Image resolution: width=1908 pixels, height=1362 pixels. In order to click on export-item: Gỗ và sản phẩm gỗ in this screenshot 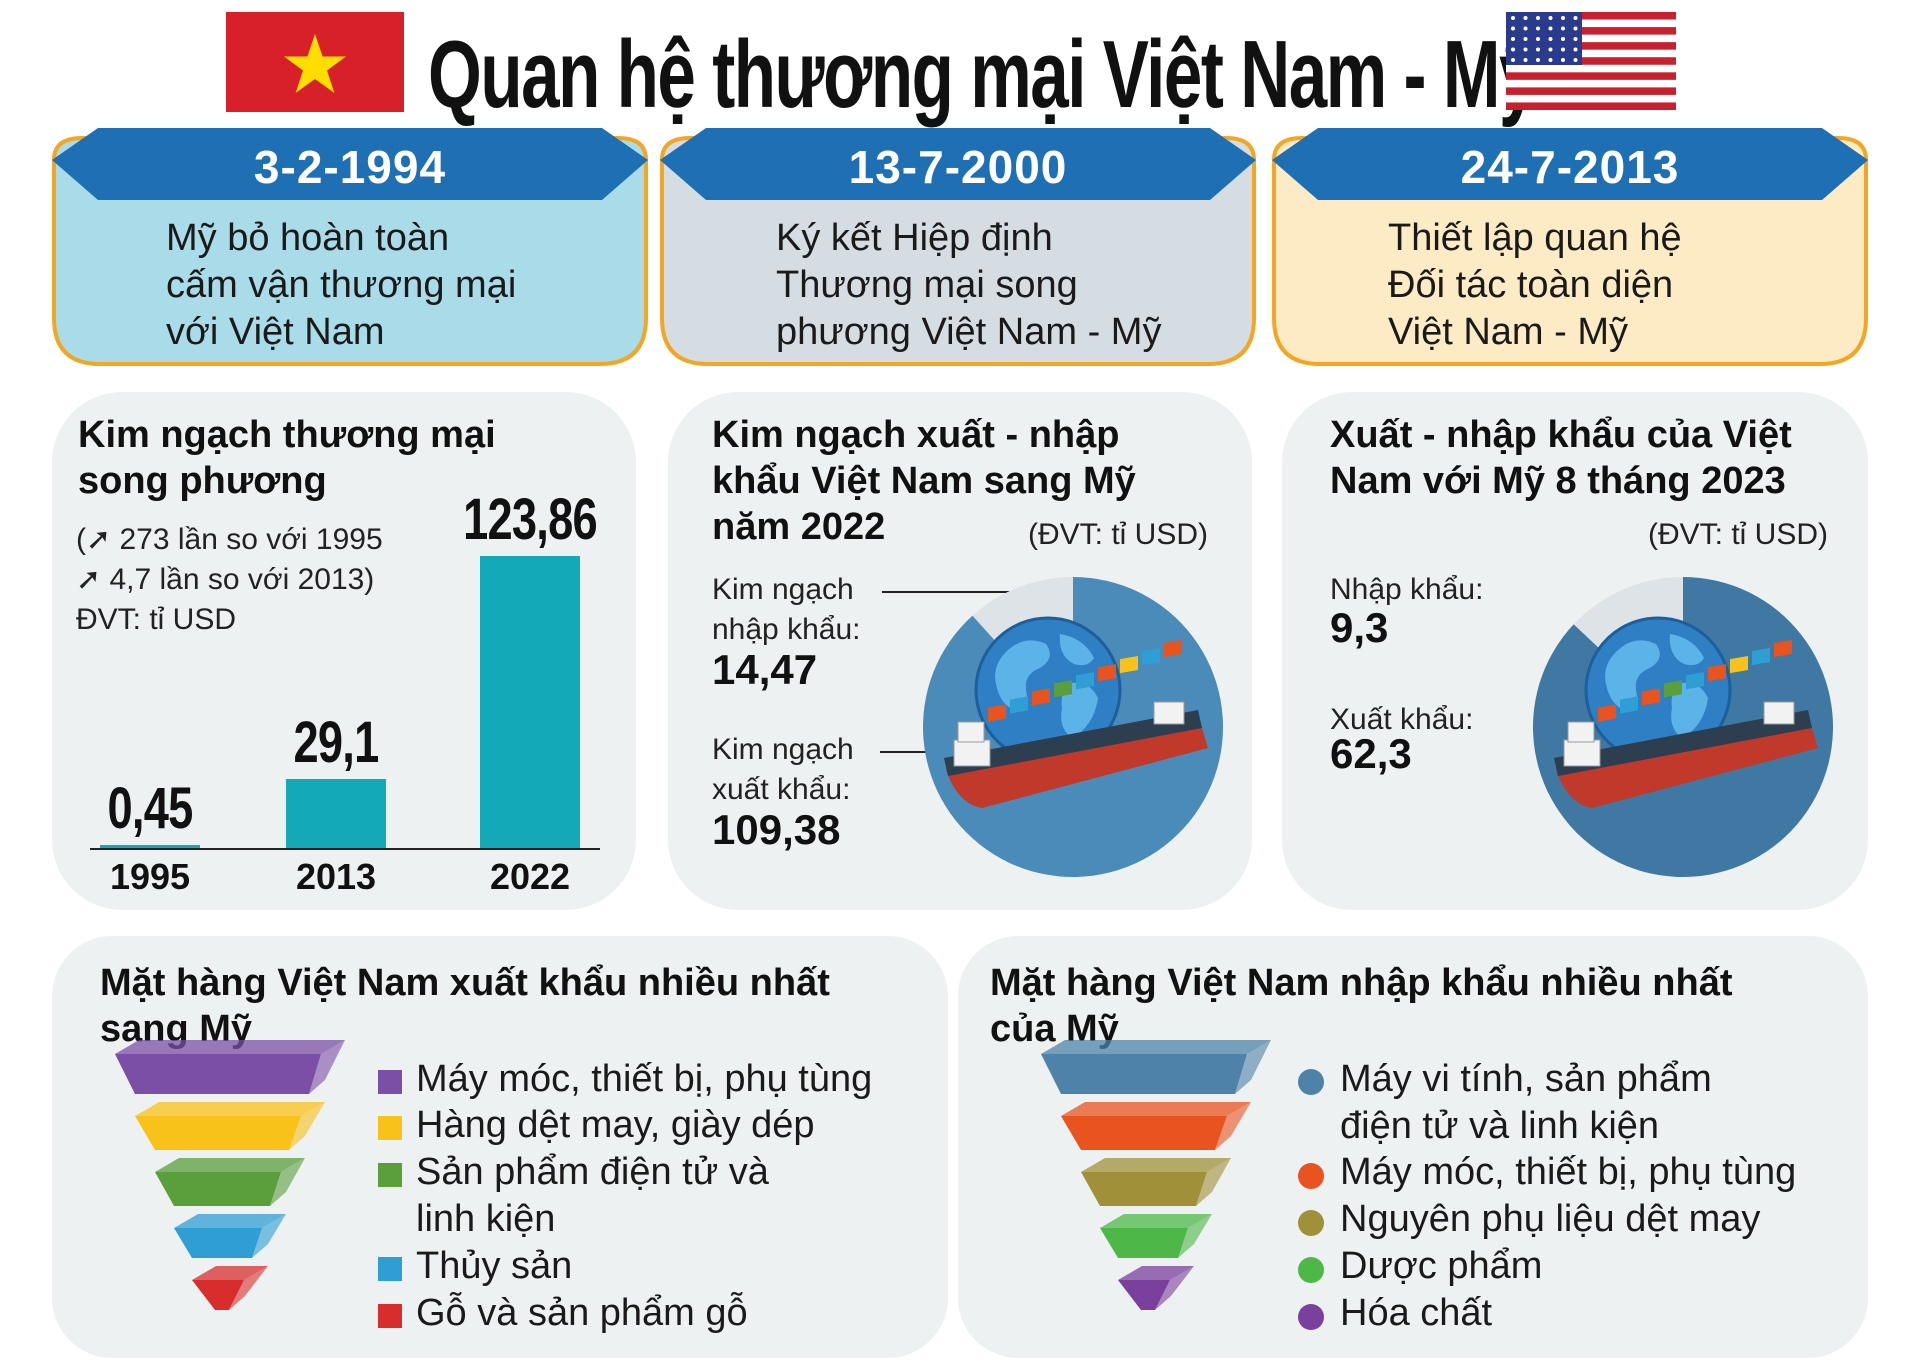, I will do `click(582, 1313)`.